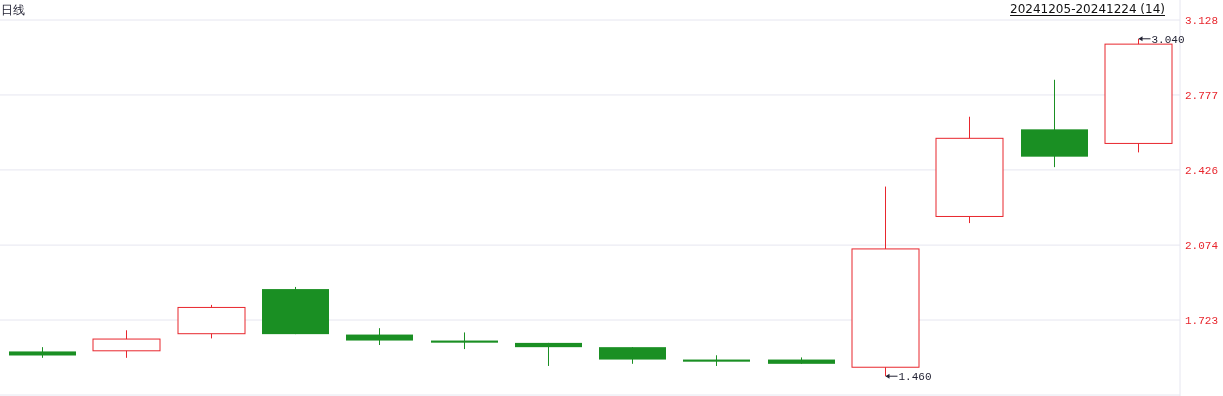 The width and height of the screenshot is (1223, 396). Describe the element at coordinates (1202, 170) in the screenshot. I see `y-tick-label: 2.426` at that location.